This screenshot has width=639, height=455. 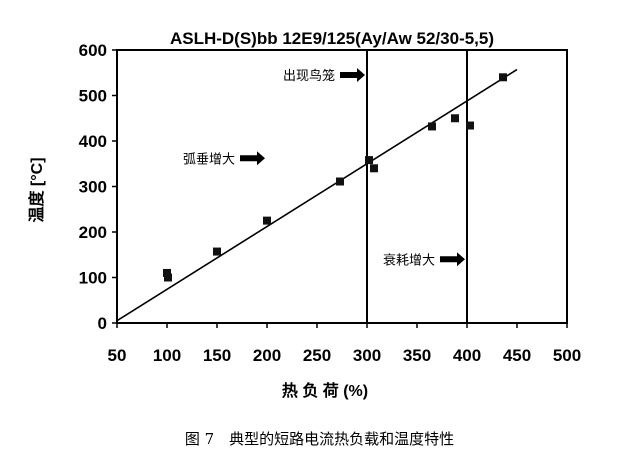 I want to click on annotation: 弧垂增大, so click(x=224, y=159).